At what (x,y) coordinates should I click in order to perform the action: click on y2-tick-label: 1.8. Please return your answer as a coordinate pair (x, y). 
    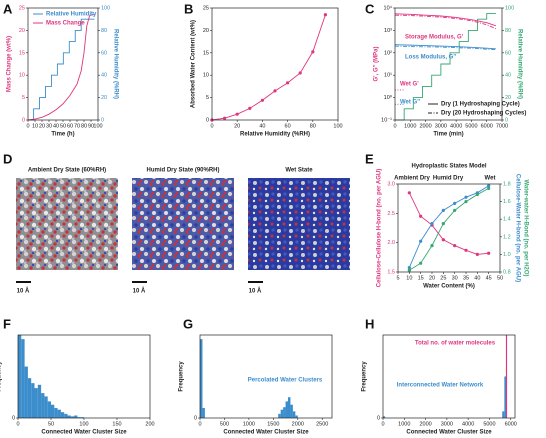
    Looking at the image, I should click on (507, 184).